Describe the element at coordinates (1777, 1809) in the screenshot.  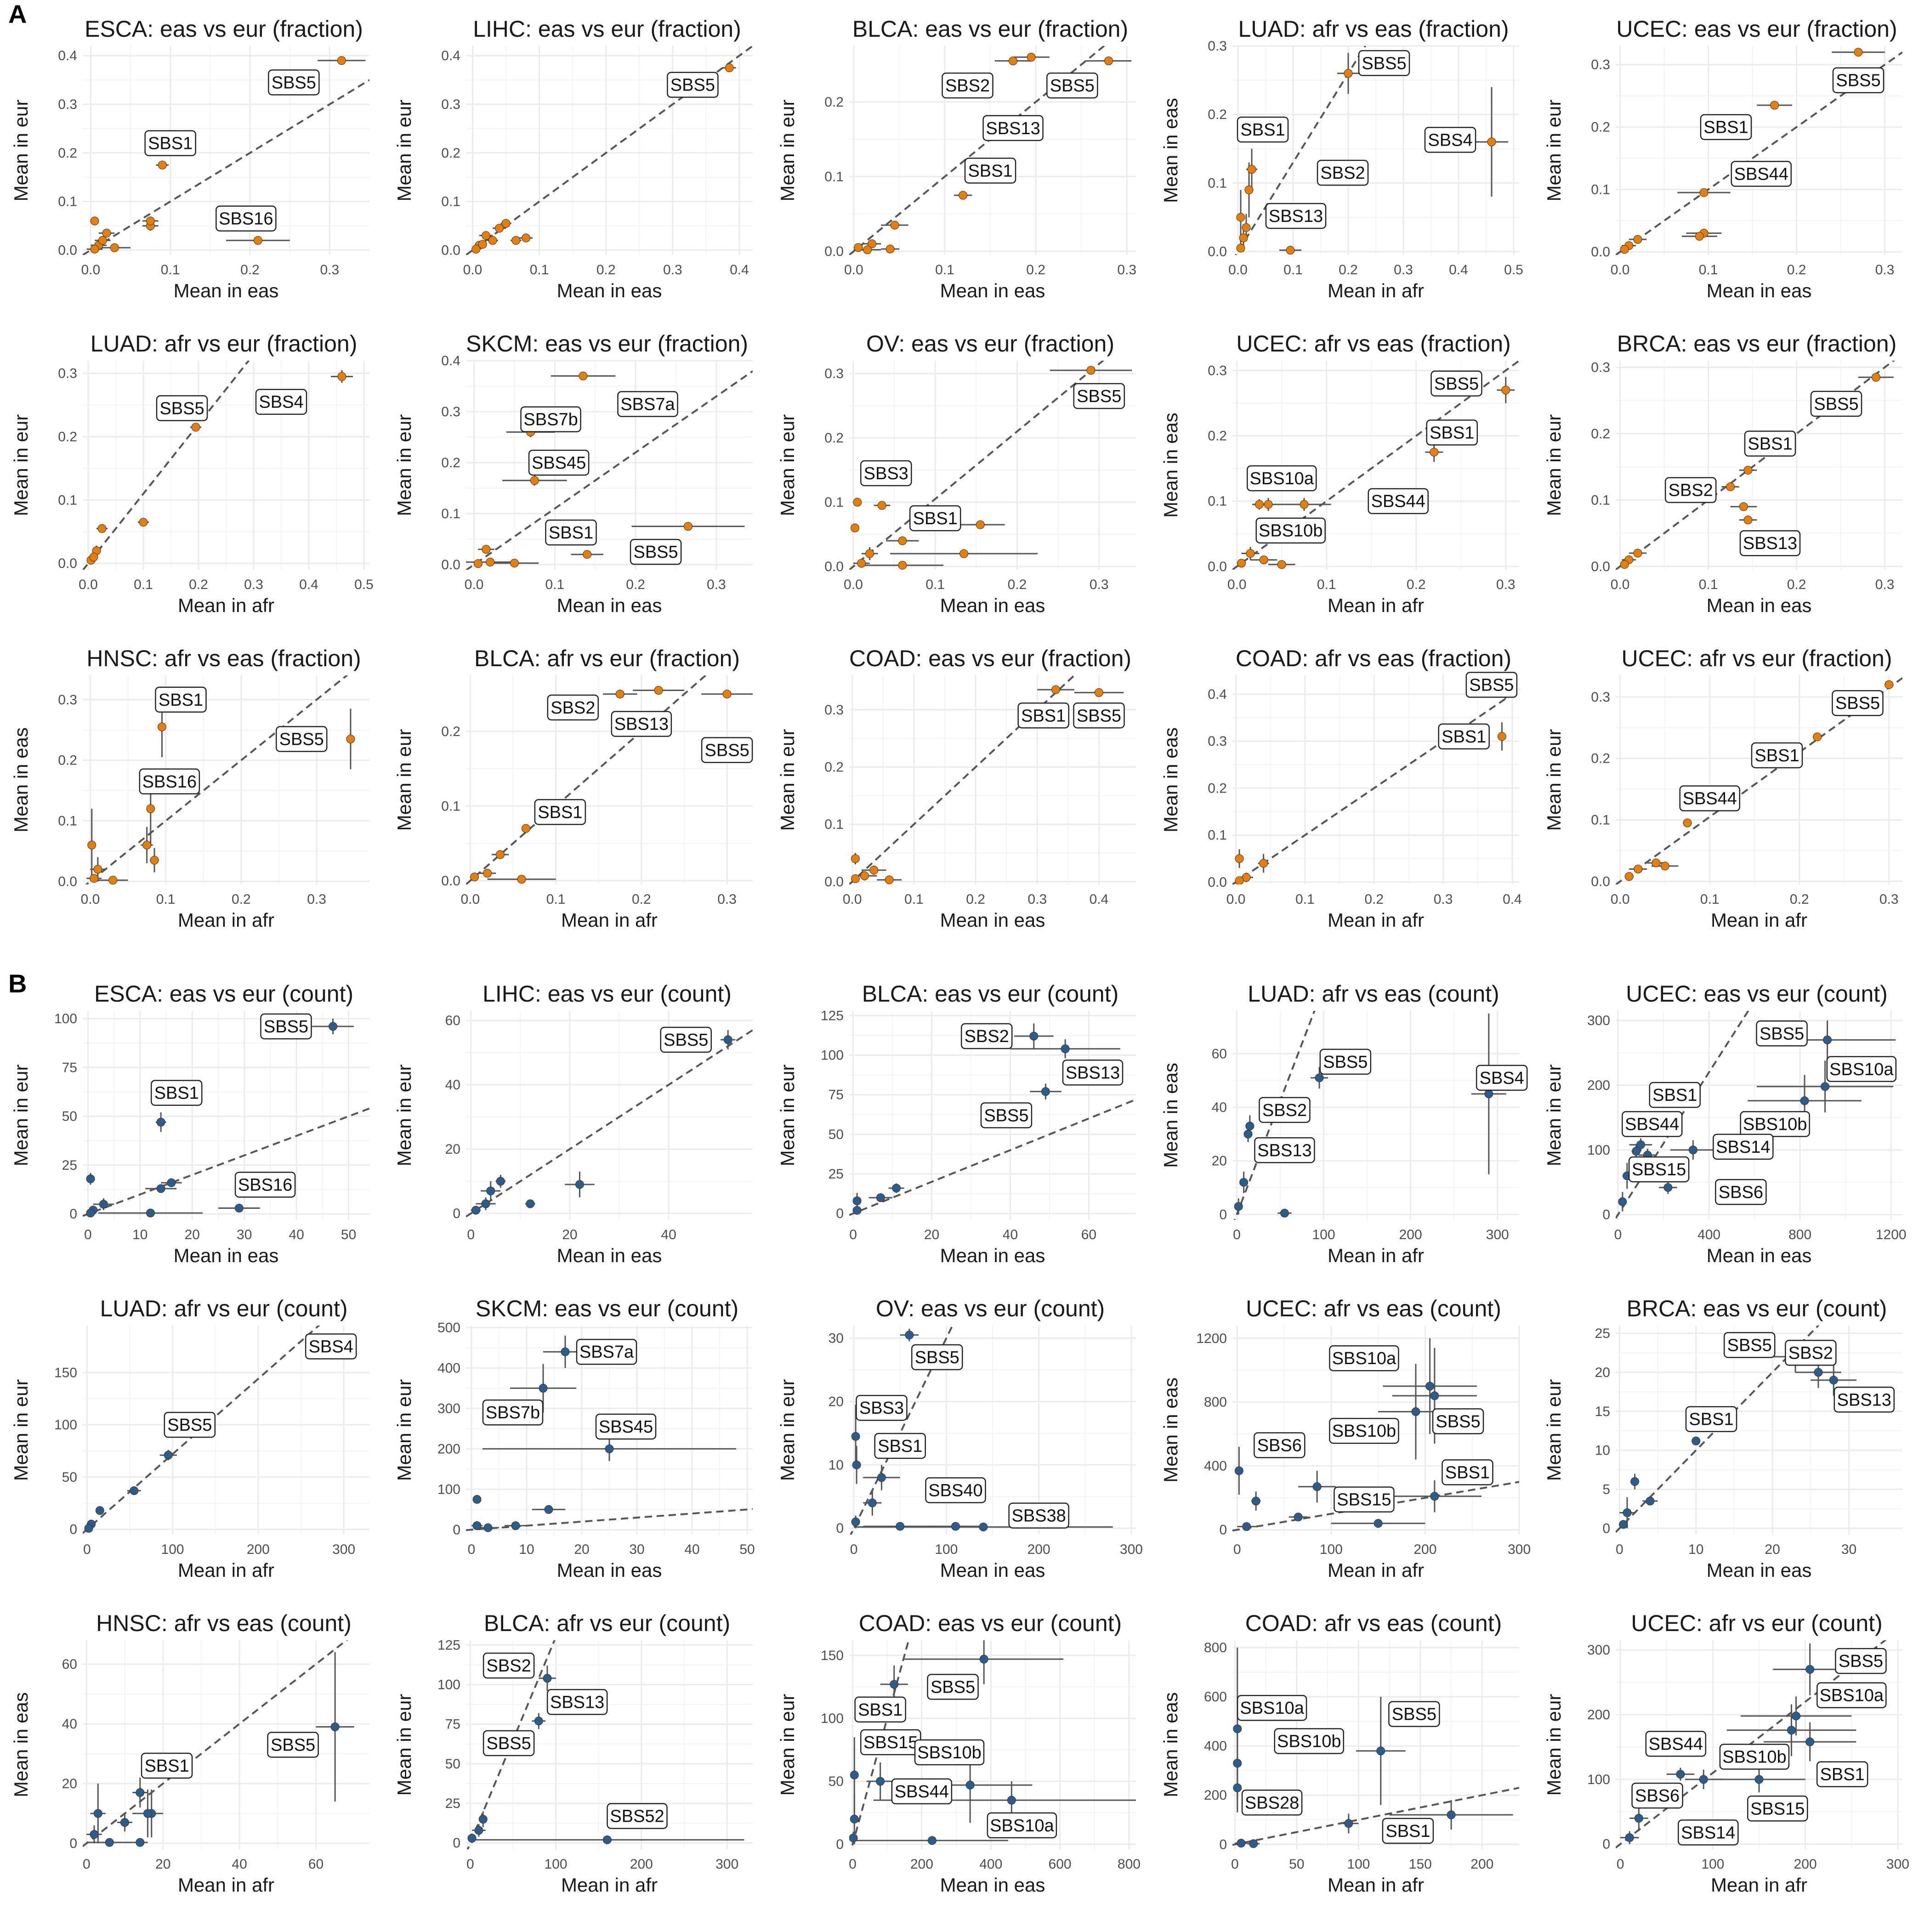
I see `point-label: SBS15` at that location.